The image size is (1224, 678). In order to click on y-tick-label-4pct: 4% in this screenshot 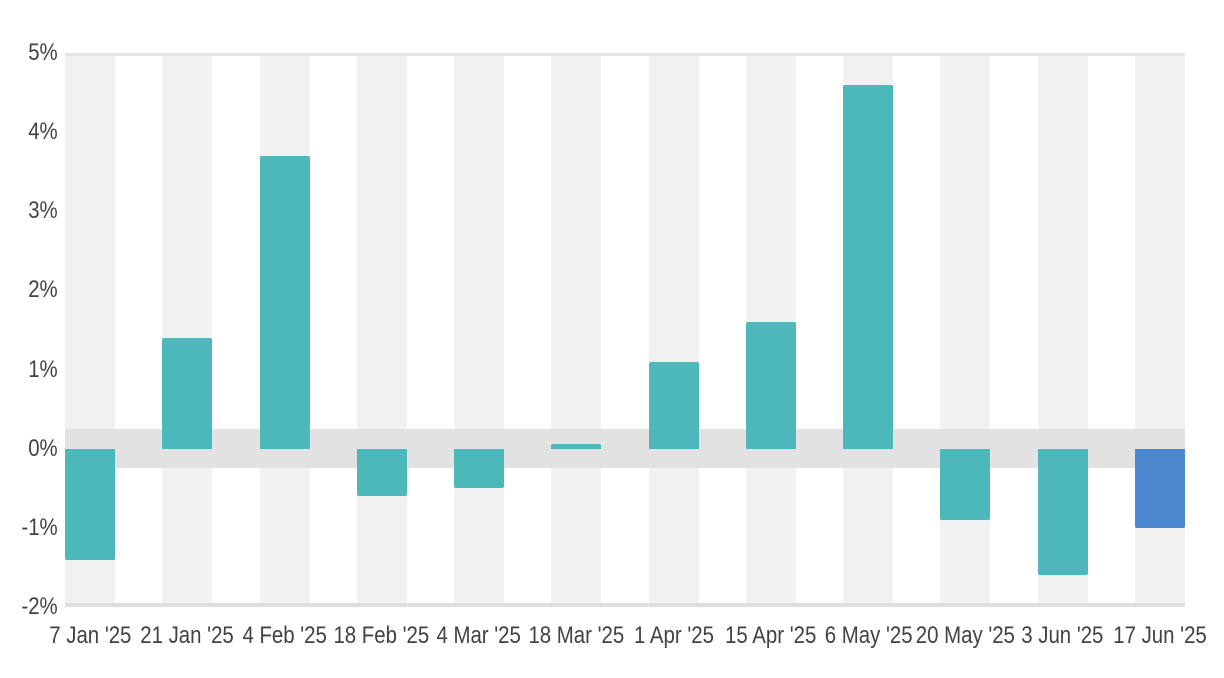, I will do `click(29, 132)`.